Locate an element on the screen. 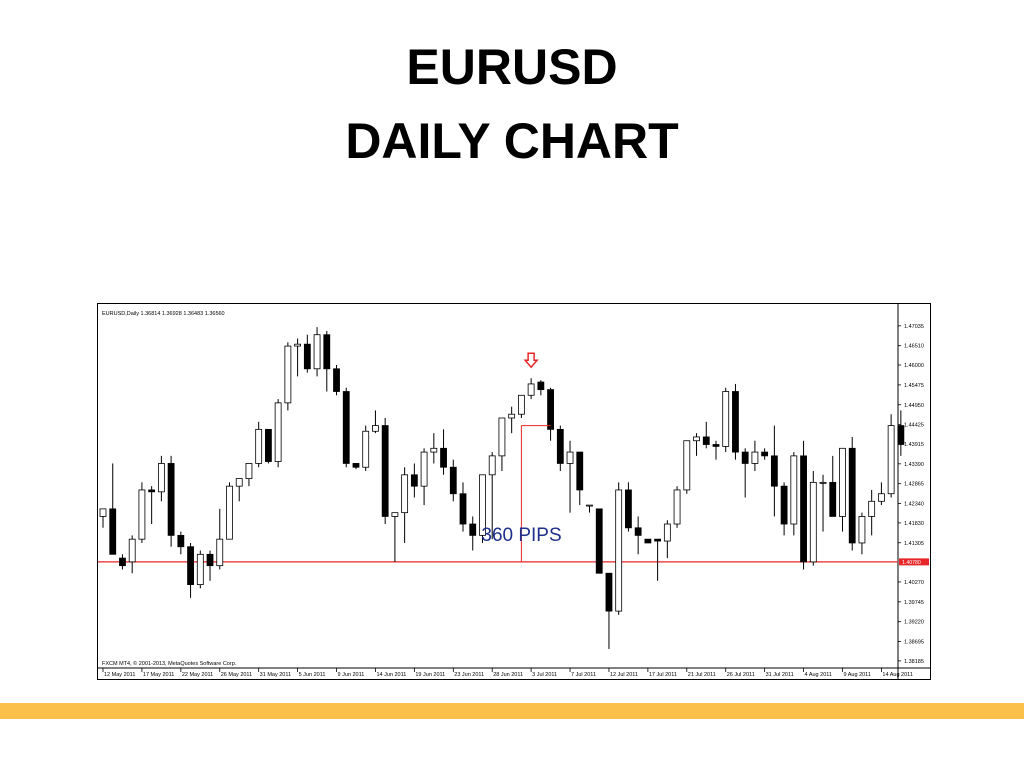 The height and width of the screenshot is (768, 1024). y-tick-label: 1.44425 is located at coordinates (914, 426).